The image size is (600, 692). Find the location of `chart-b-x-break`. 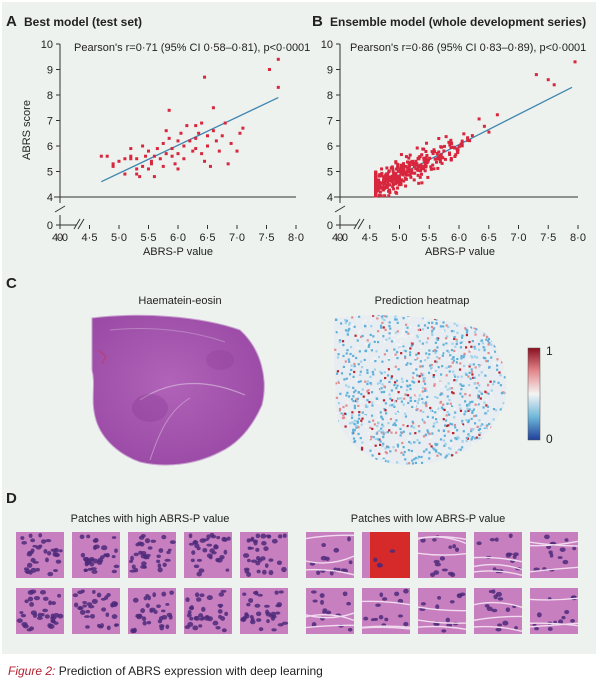

chart-b-x-break is located at coordinates (357, 224).